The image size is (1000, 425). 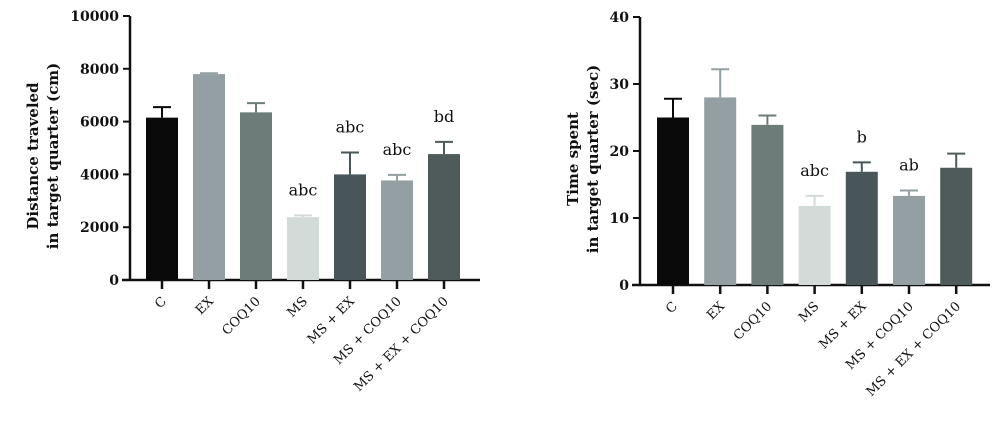 I want to click on y-tick-label: 2000, so click(x=99, y=228).